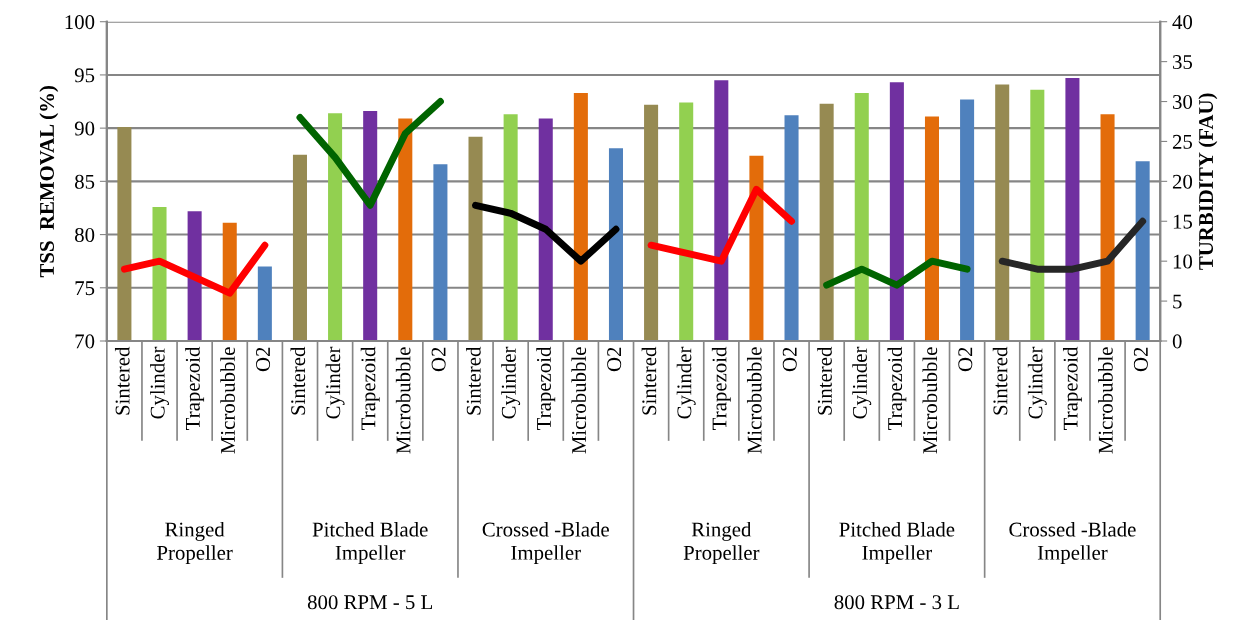 The height and width of the screenshot is (620, 1257). Describe the element at coordinates (1183, 62) in the screenshot. I see `y2-tick-label: 35` at that location.